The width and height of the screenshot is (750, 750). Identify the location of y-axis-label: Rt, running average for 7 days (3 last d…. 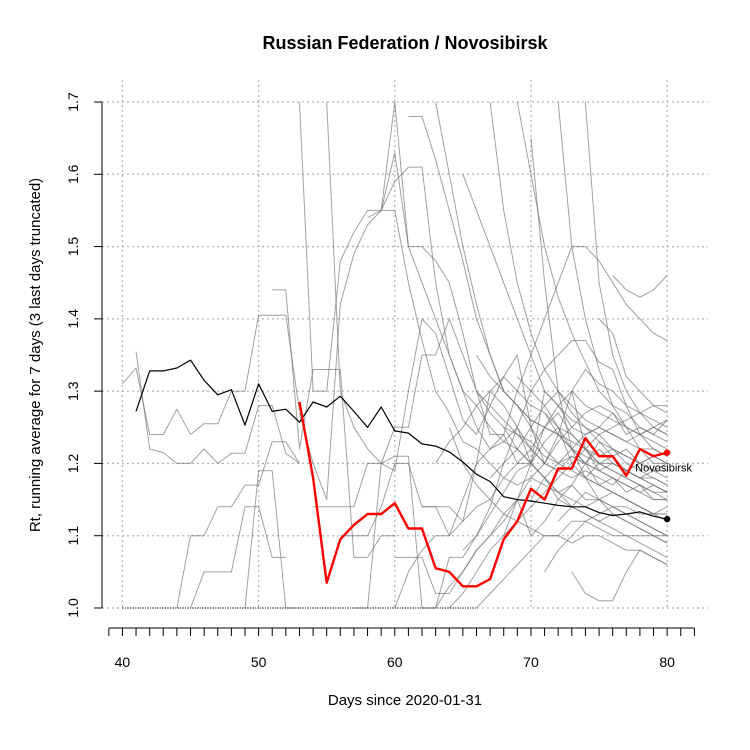
(35, 355).